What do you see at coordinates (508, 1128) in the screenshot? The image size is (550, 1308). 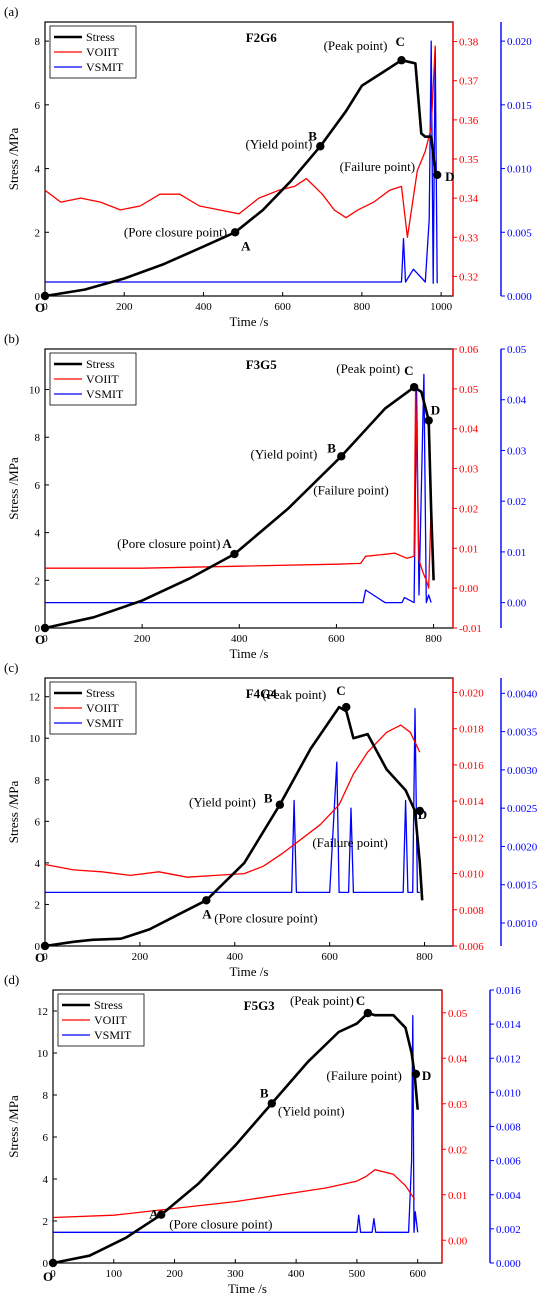 I see `y-blue-tick-label: 0.008` at bounding box center [508, 1128].